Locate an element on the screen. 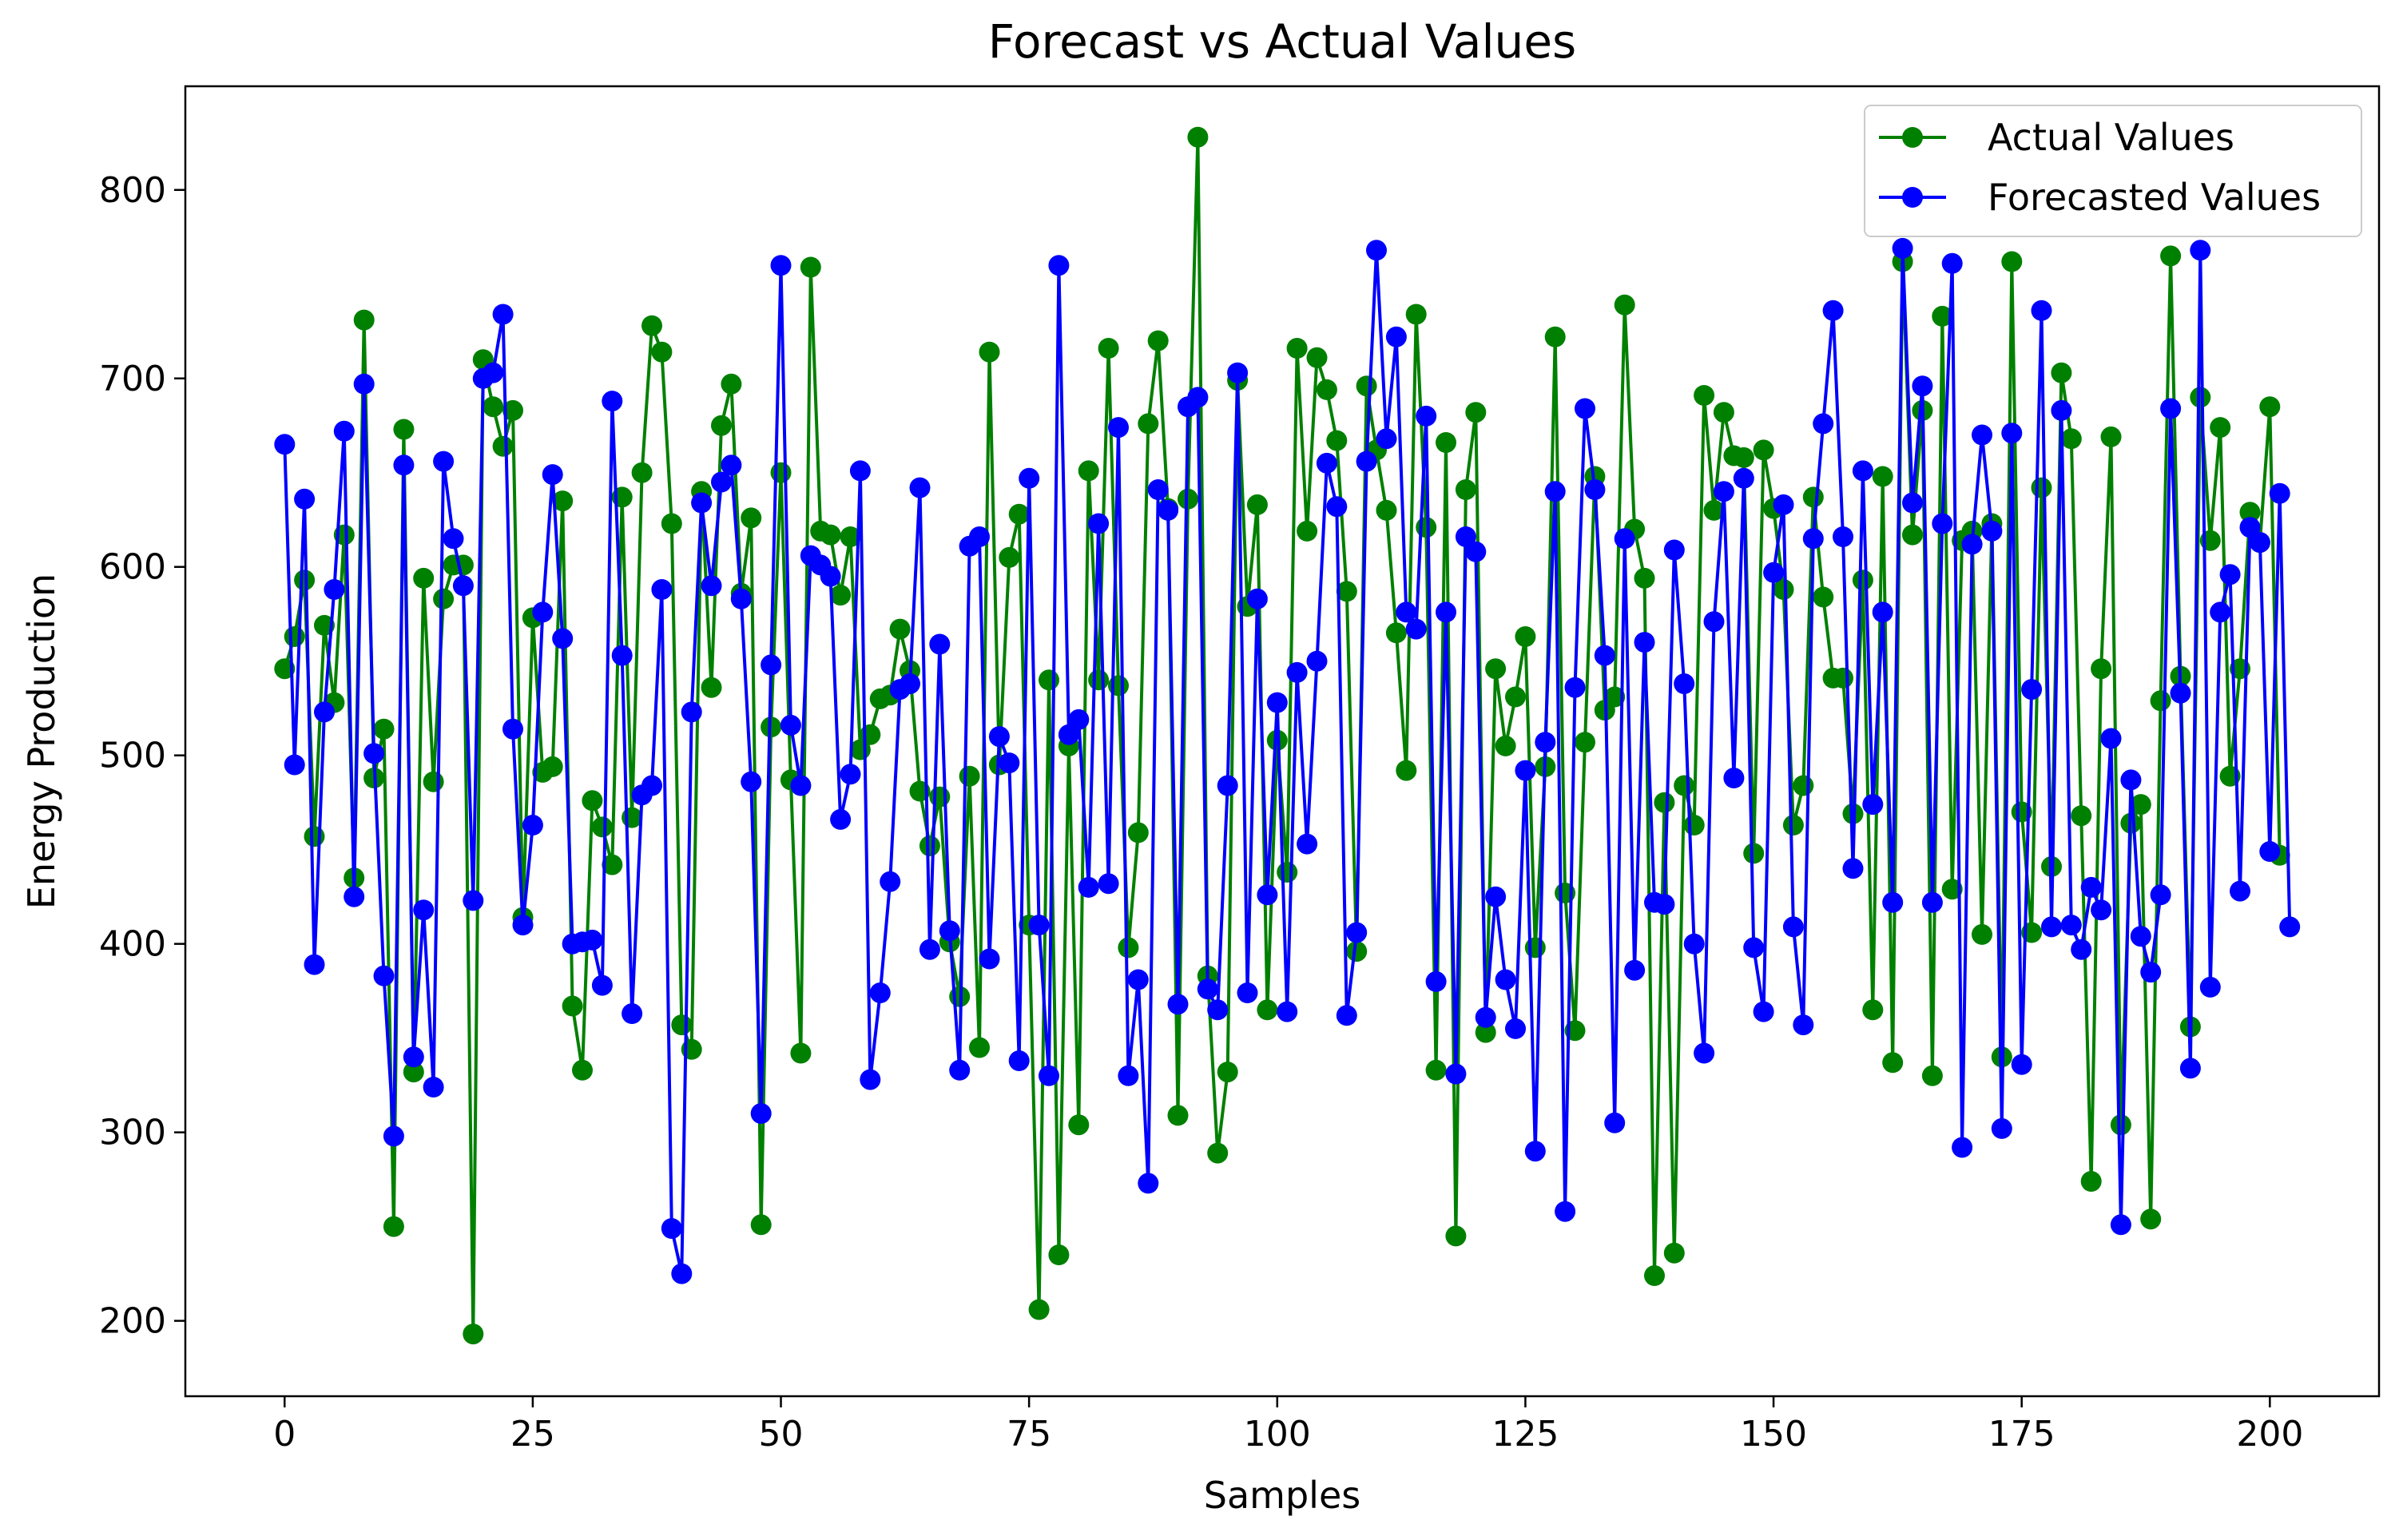  y-tick-label: 600 is located at coordinates (132, 567).